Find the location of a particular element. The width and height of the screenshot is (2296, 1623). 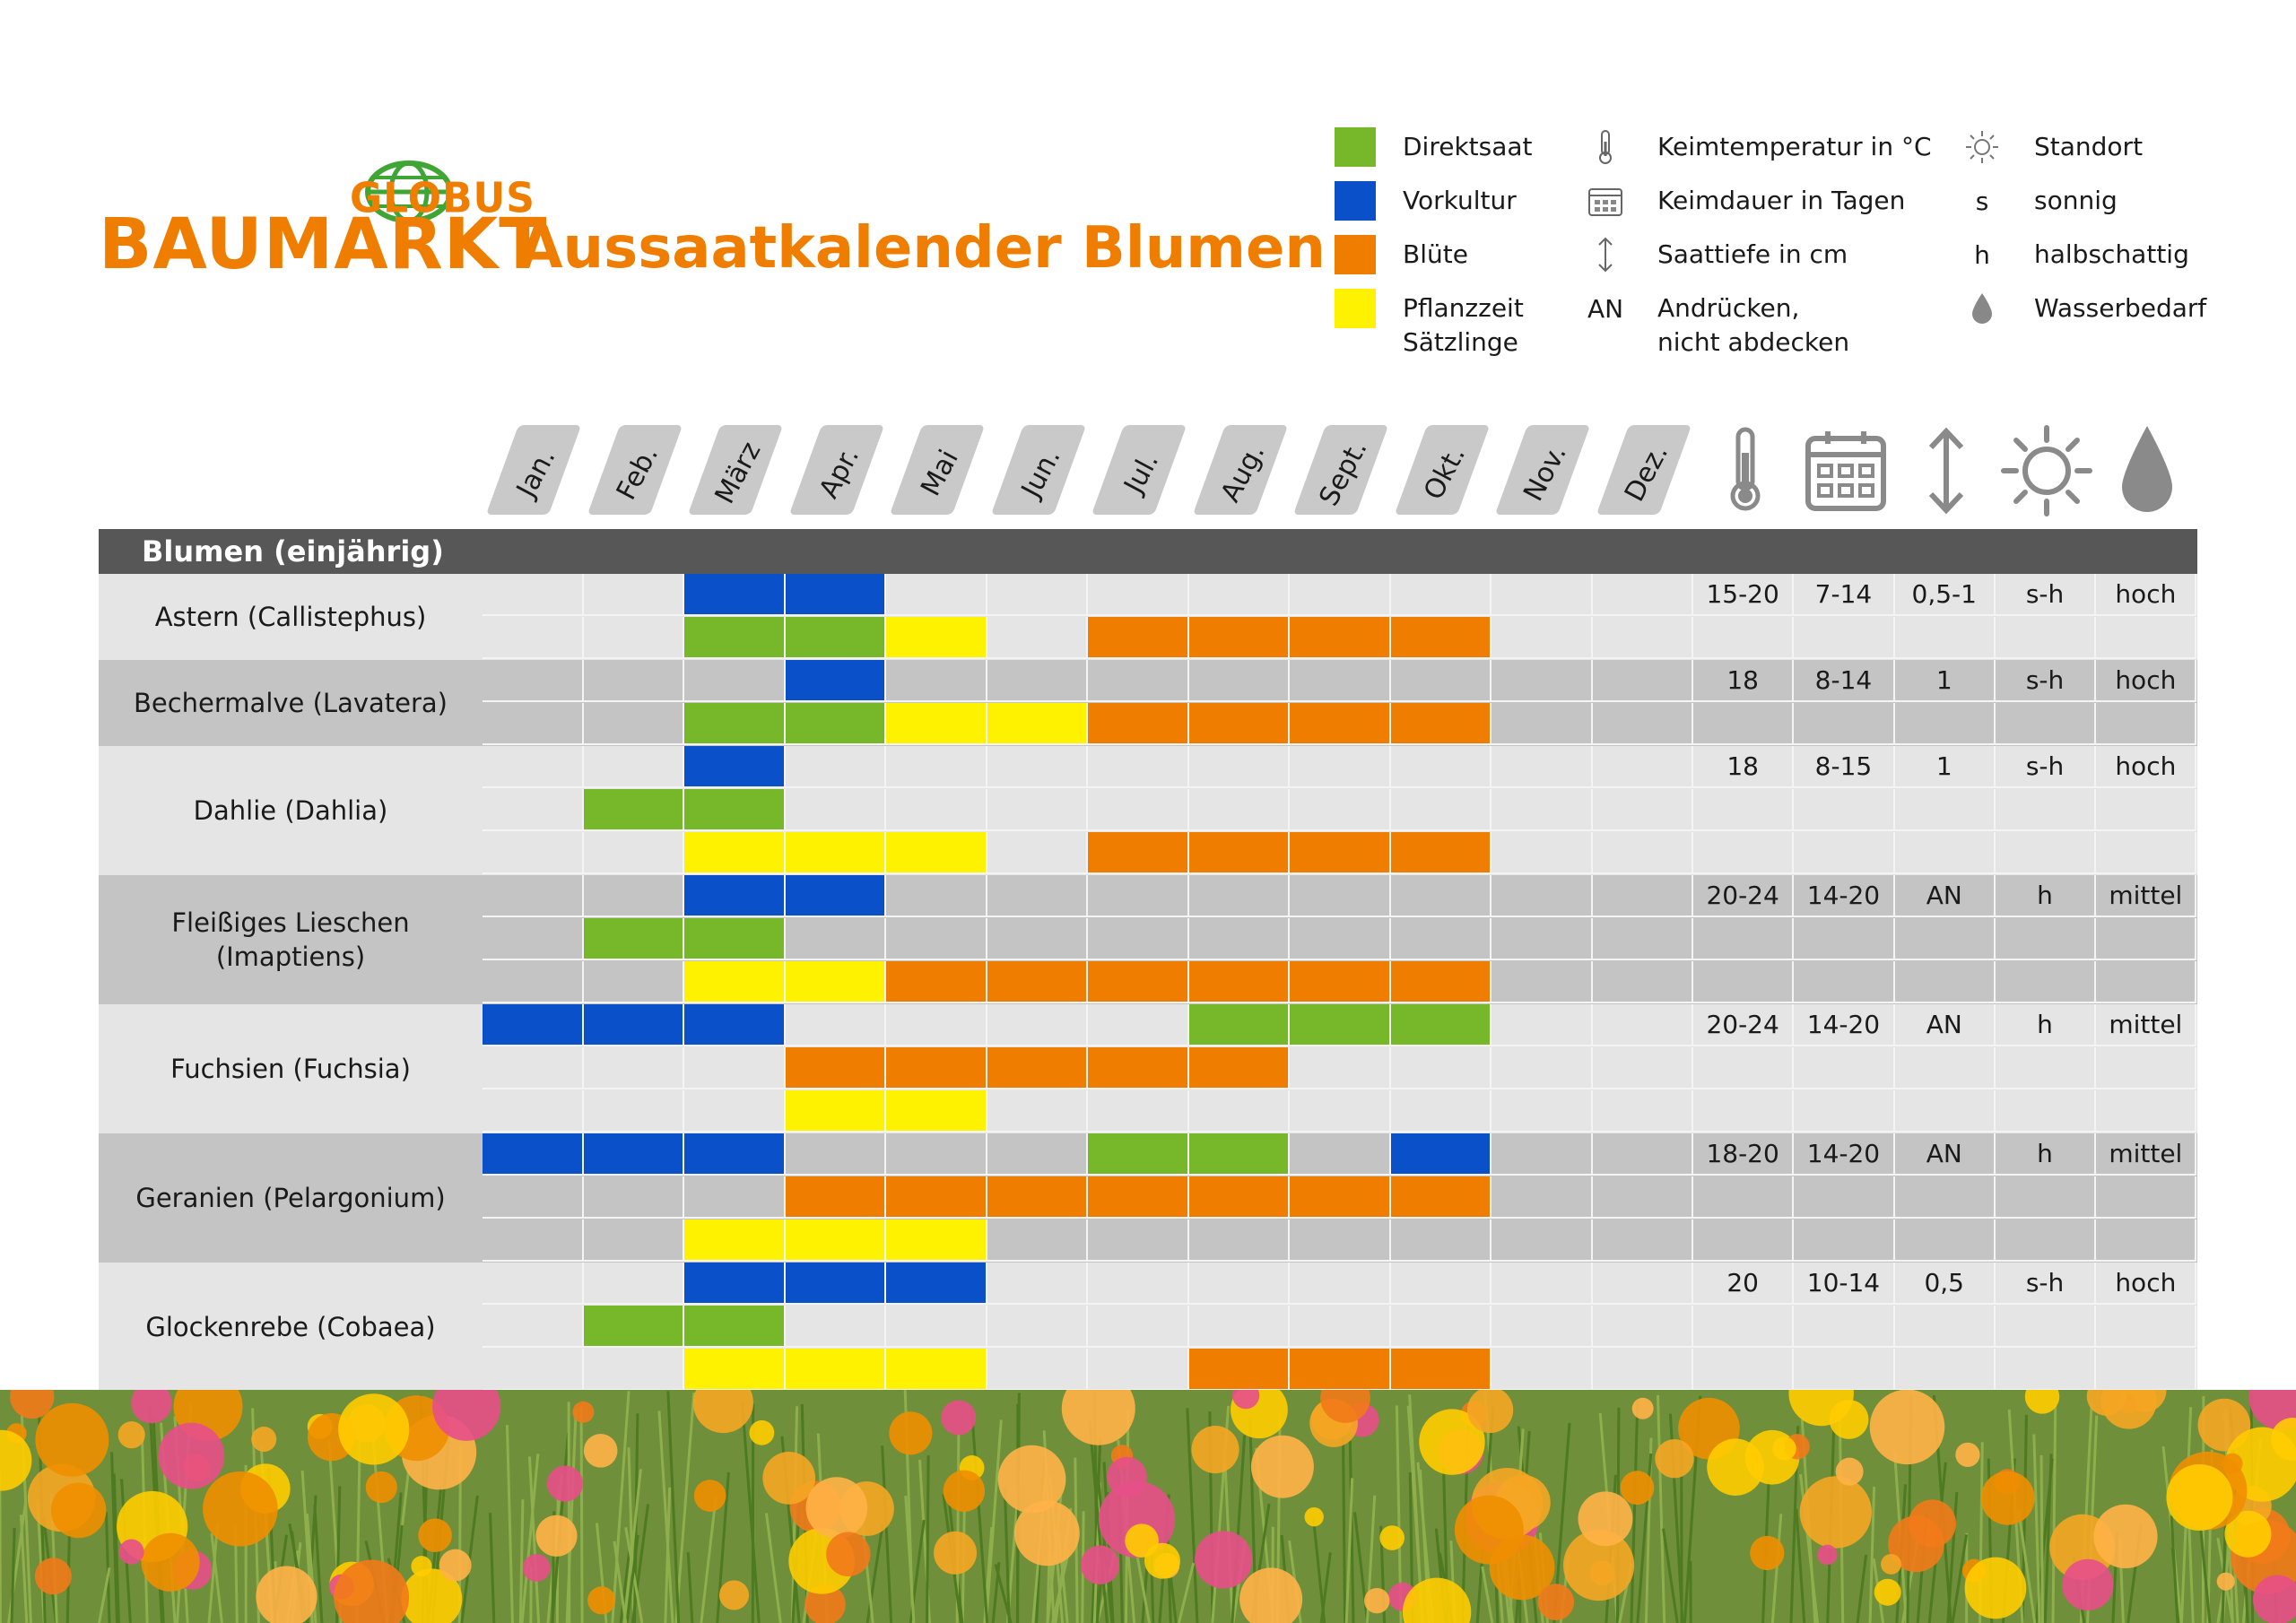

legend-key-s: s is located at coordinates (1982, 201).